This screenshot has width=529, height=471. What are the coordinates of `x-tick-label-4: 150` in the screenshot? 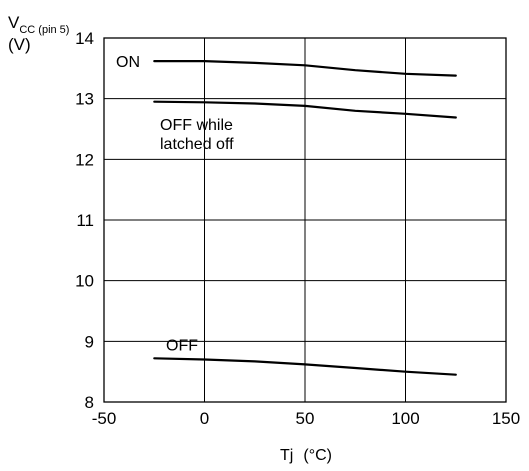 It's located at (506, 418).